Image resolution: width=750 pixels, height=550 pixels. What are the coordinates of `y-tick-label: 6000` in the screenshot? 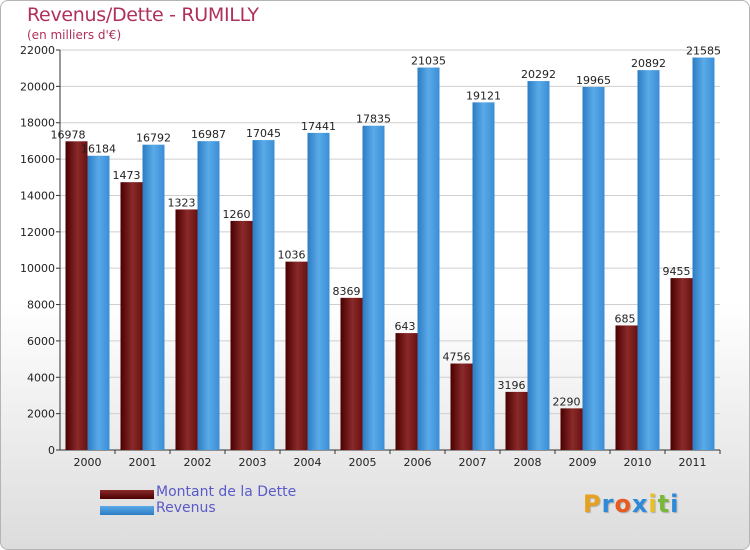 It's located at (41, 341).